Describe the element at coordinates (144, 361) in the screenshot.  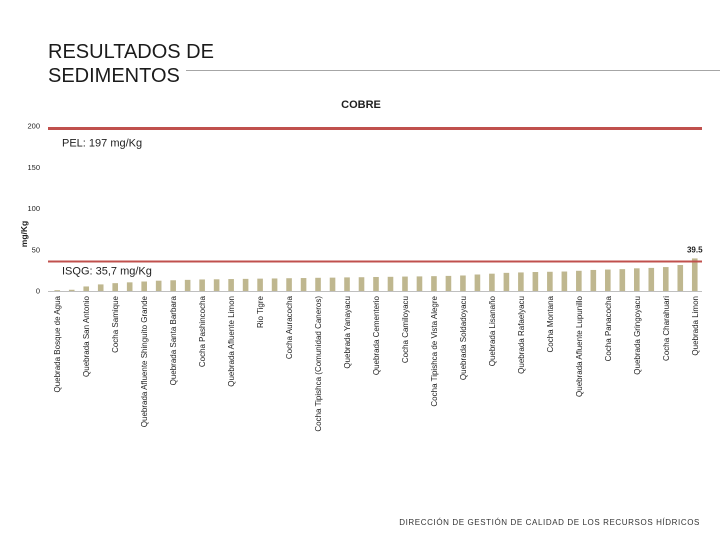
I see `x-tick-label: Quebrada Afluente Shinguito Grande` at that location.